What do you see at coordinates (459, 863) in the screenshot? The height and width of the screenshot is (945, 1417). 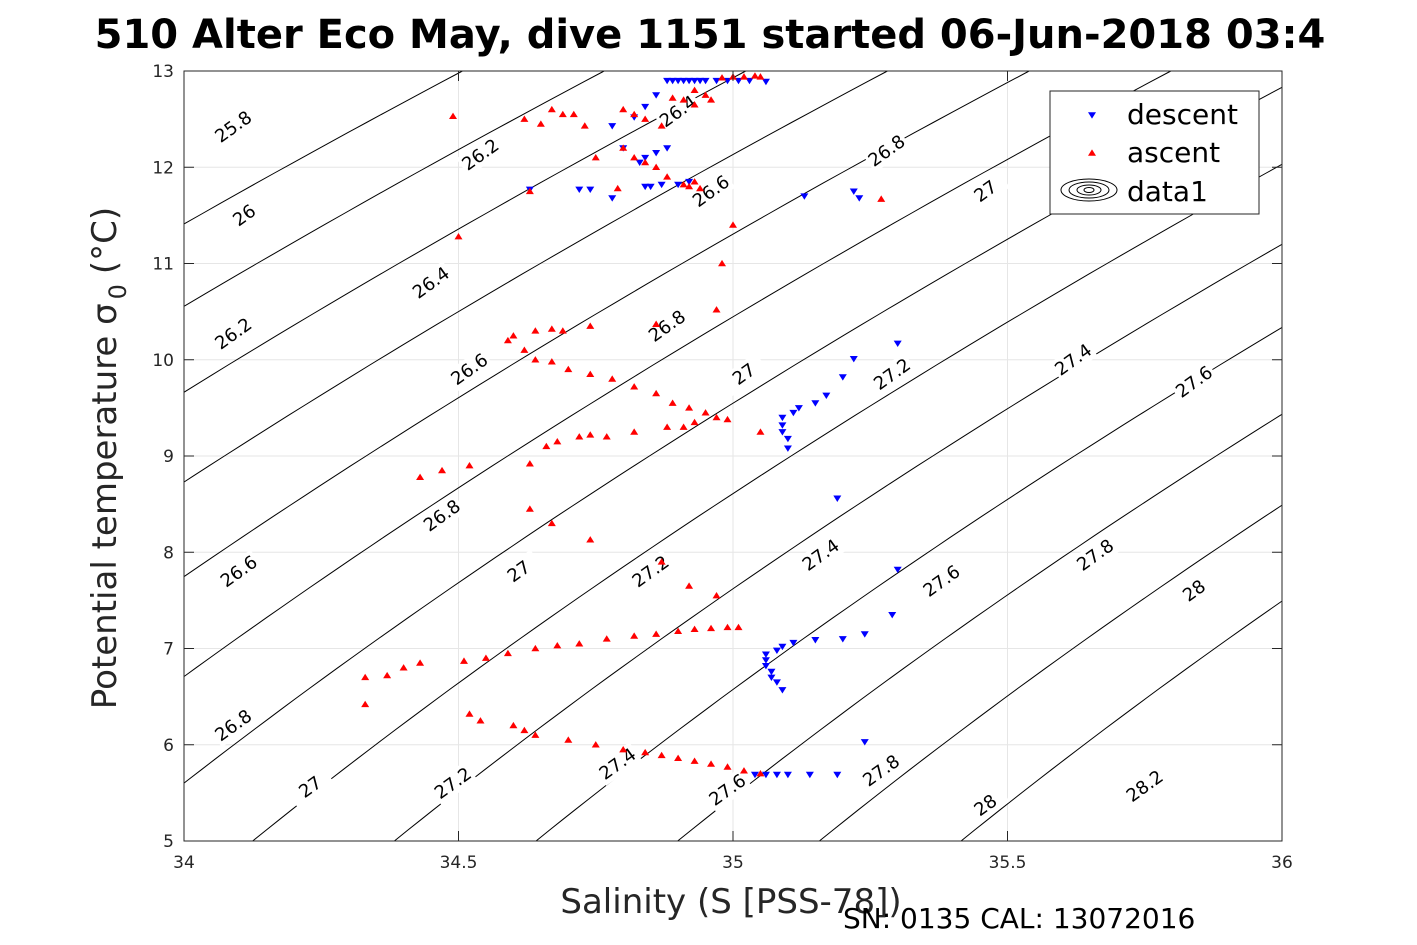 I see `x-tick-label: 34.5` at bounding box center [459, 863].